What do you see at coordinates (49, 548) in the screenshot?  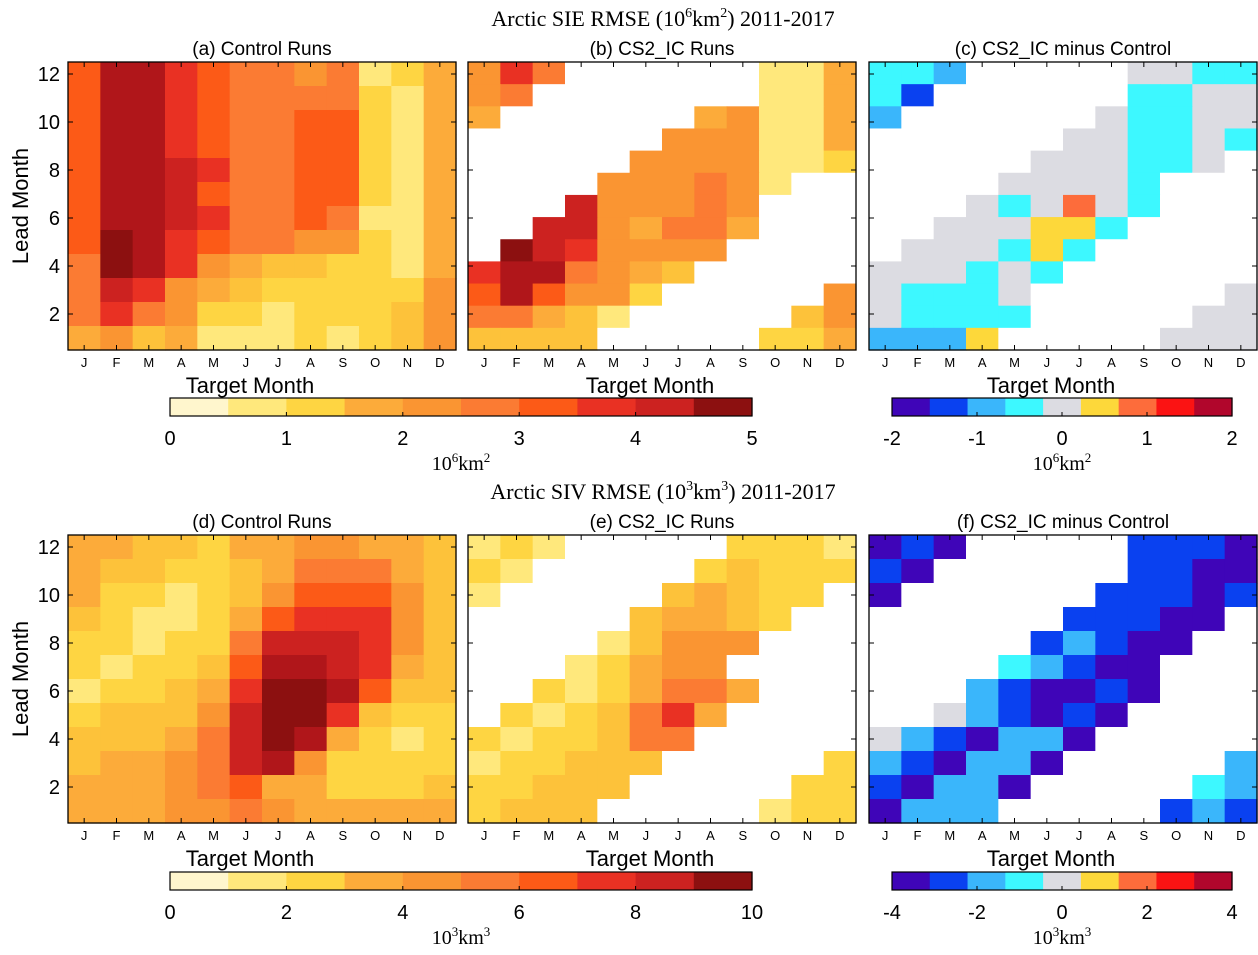 I see `y-tick-label: 12` at bounding box center [49, 548].